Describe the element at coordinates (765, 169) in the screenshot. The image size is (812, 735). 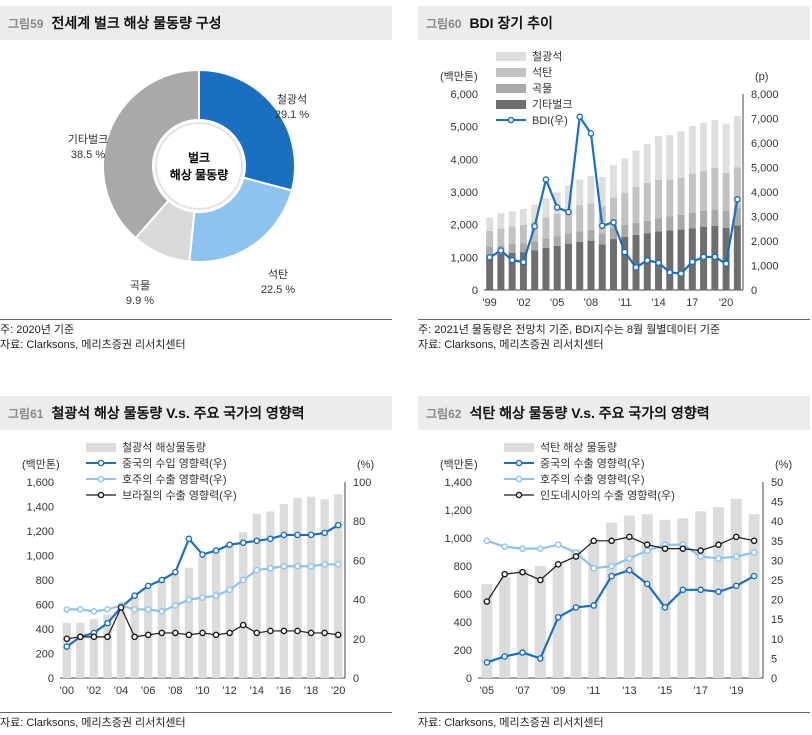
I see `y-tick-right: 5,000` at that location.